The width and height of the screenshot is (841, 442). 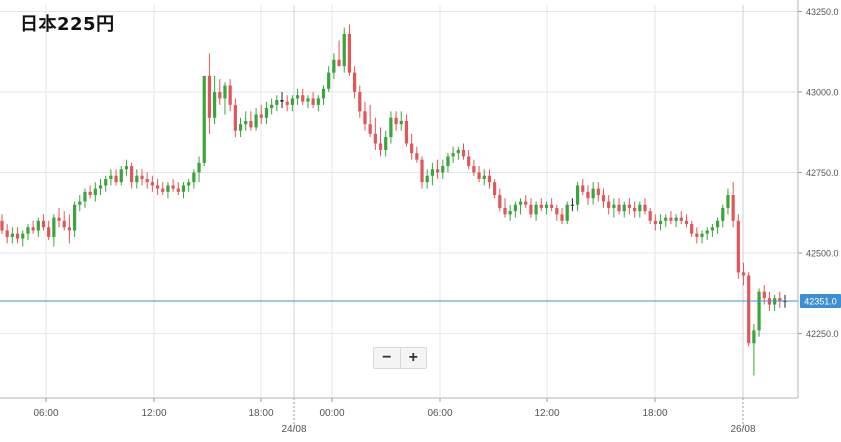 What do you see at coordinates (822, 254) in the screenshot?
I see `y-tick-label: 42500.0` at bounding box center [822, 254].